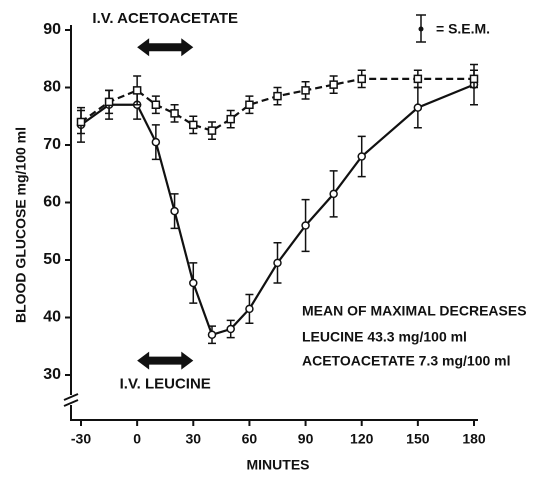 The image size is (560, 486). Describe the element at coordinates (278, 465) in the screenshot. I see `x-axis-label: MINUTES` at that location.